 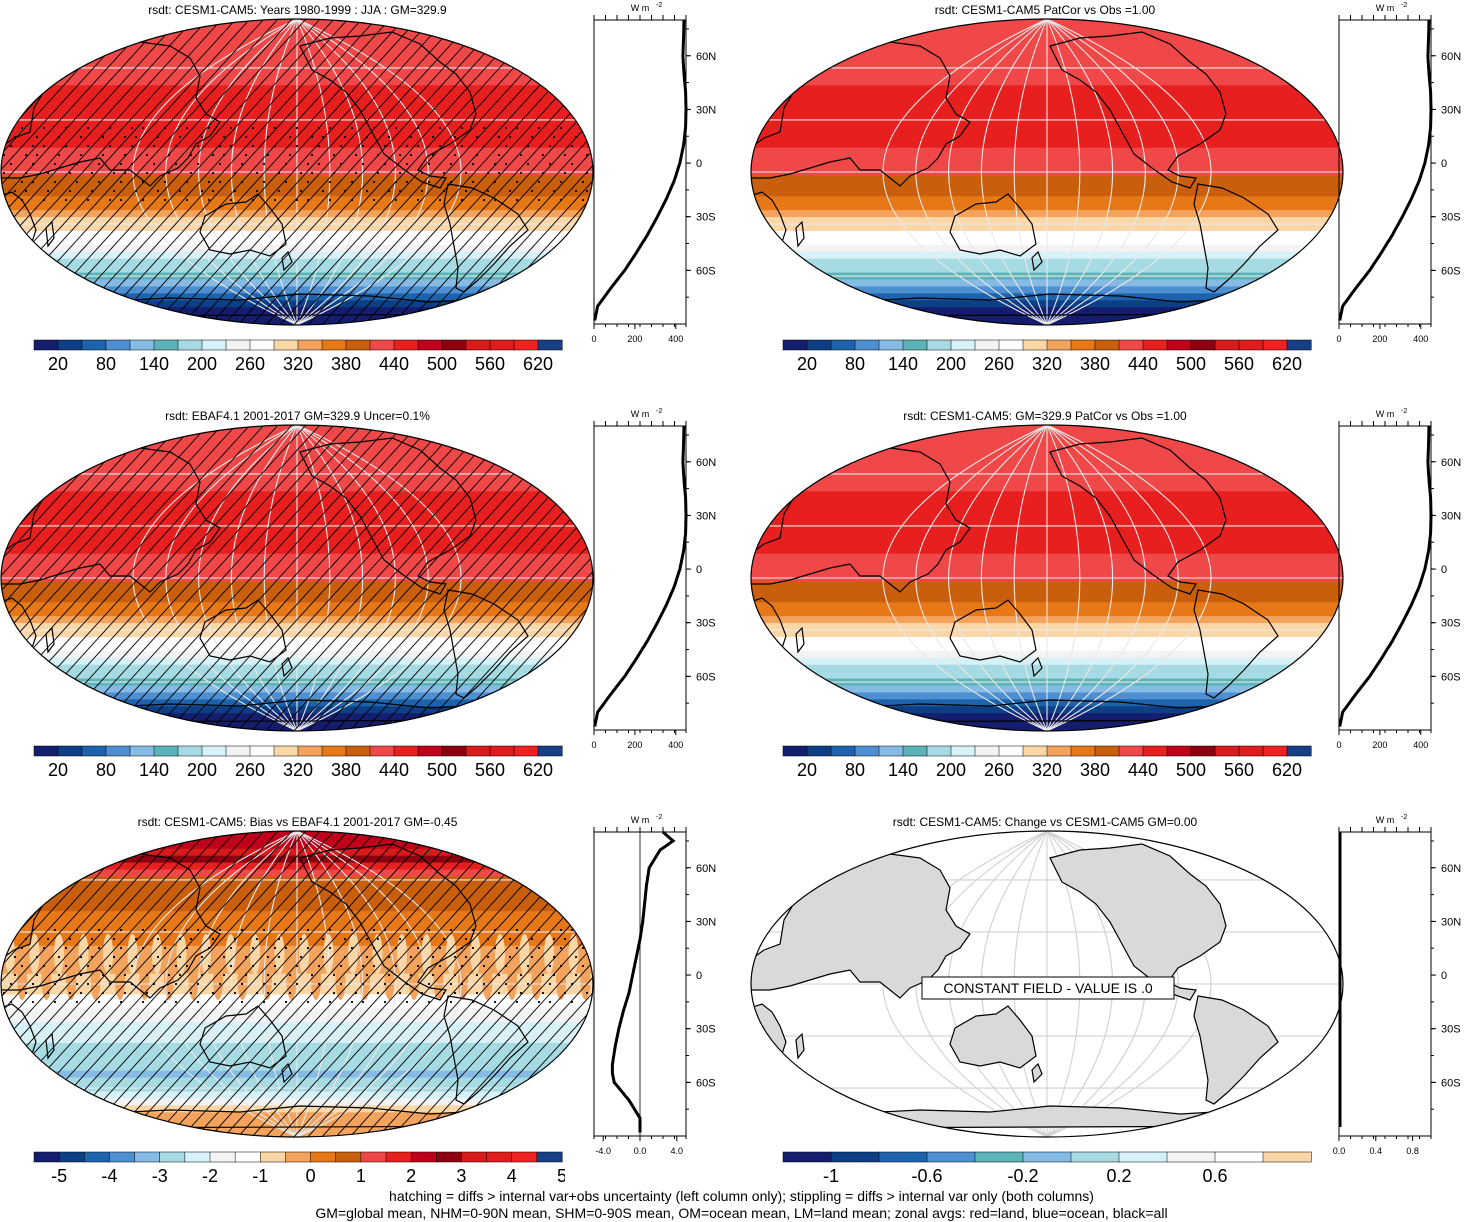 I want to click on lat-label: 60S, so click(x=1451, y=1083).